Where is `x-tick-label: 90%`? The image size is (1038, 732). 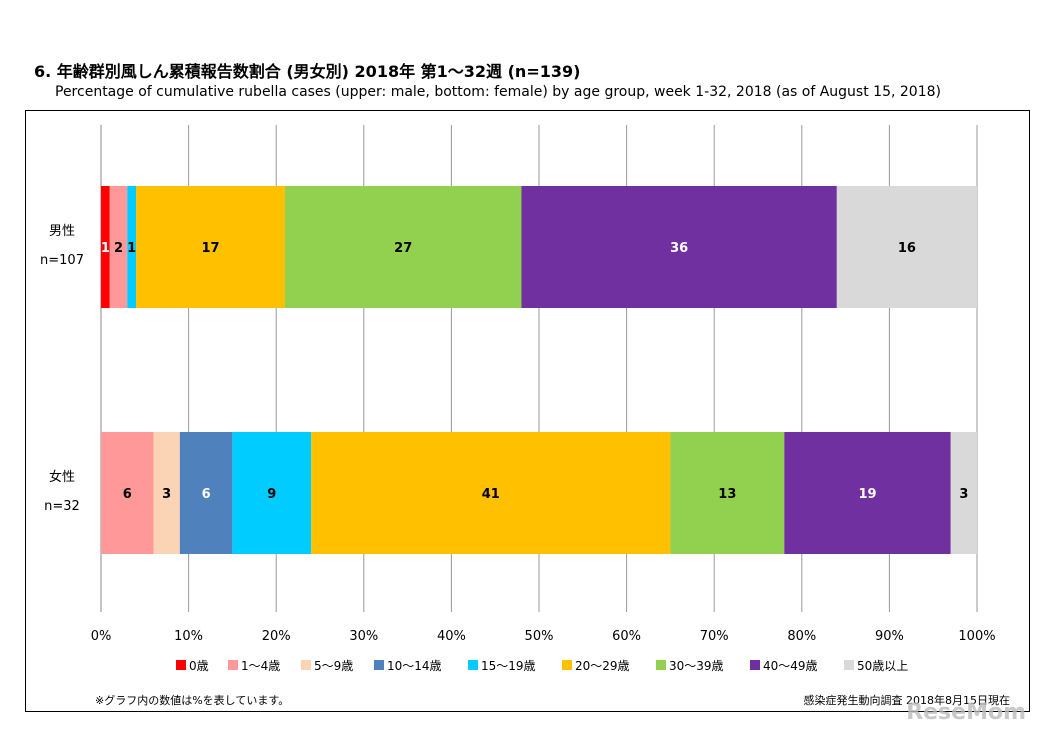
x-tick-label: 90% is located at coordinates (889, 636).